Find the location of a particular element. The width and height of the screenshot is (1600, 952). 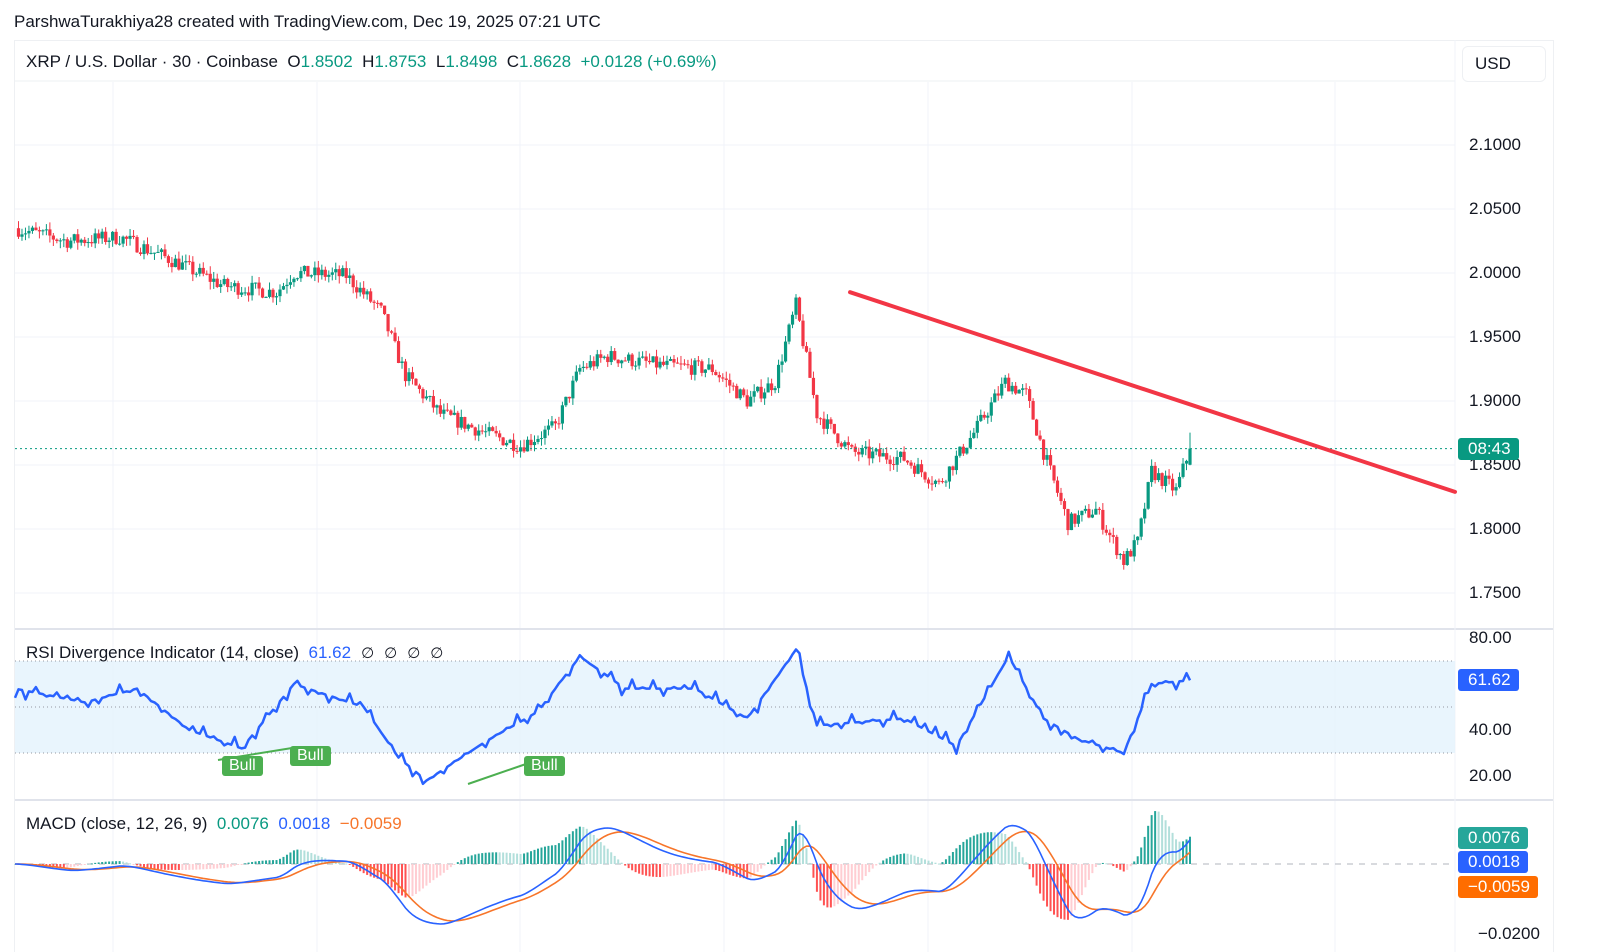

macd-signal-value: −0.0059 is located at coordinates (370, 823).